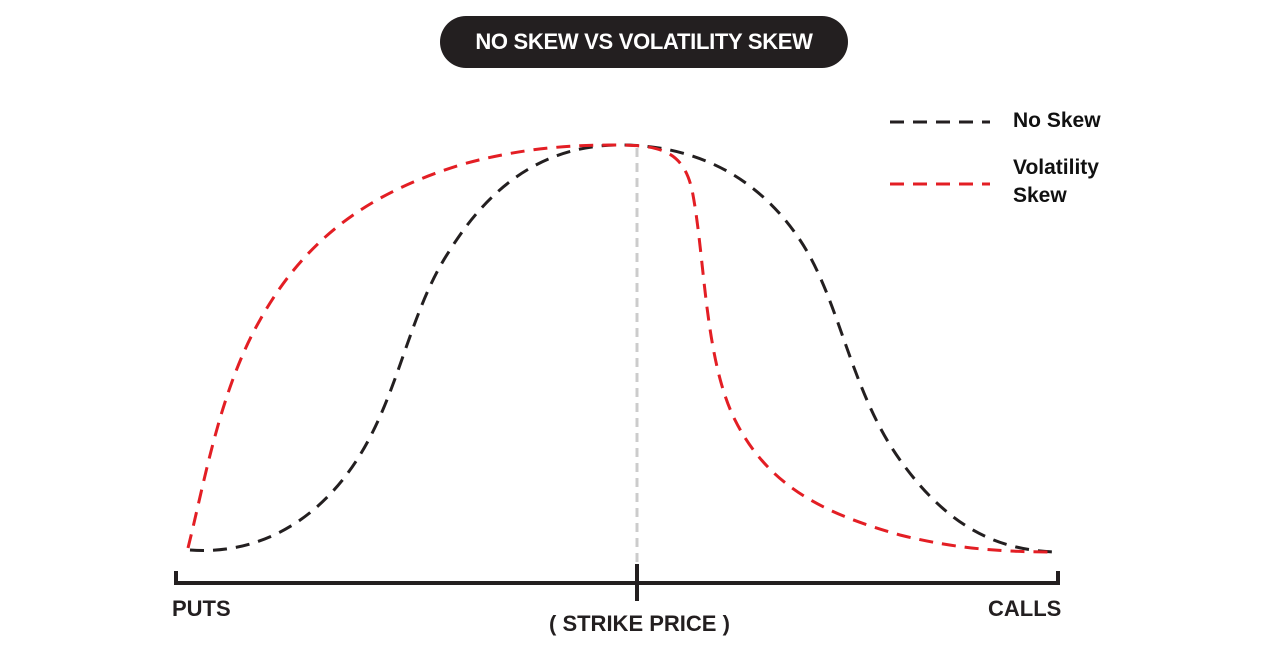  I want to click on puts-label: PUTS, so click(201, 608).